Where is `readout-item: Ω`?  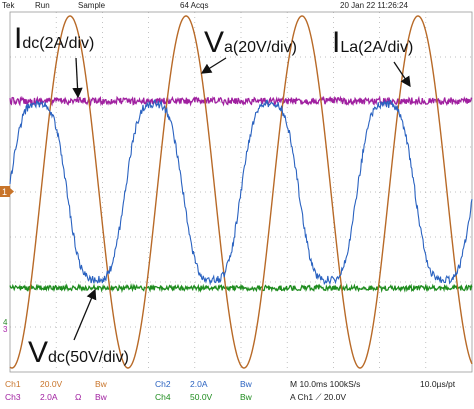 readout-item: Ω is located at coordinates (78, 397).